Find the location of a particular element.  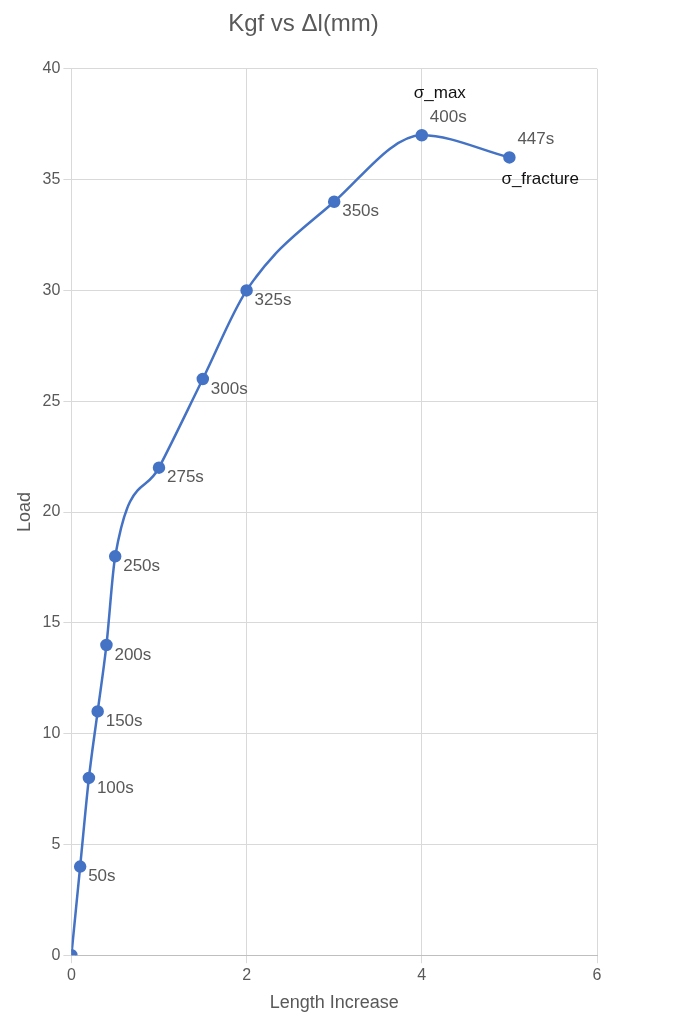

chart-title: Kgf vs Δl(mm) is located at coordinates (303, 23).